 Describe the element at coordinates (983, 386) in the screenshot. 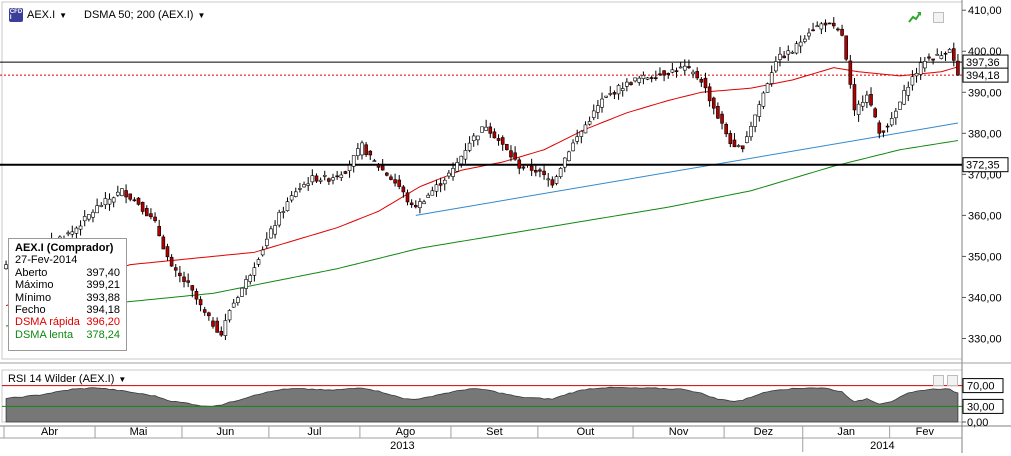

I see `rsi-level-box` at that location.